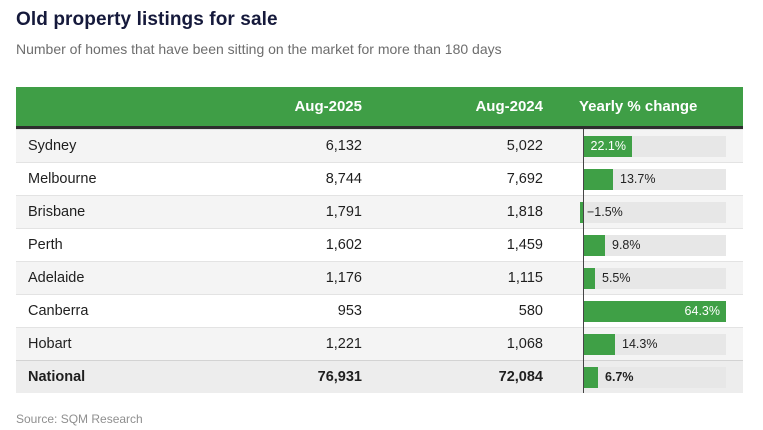 The image size is (763, 430). What do you see at coordinates (379, 310) in the screenshot?
I see `table-row: Canberra 953 580 64.3%` at bounding box center [379, 310].